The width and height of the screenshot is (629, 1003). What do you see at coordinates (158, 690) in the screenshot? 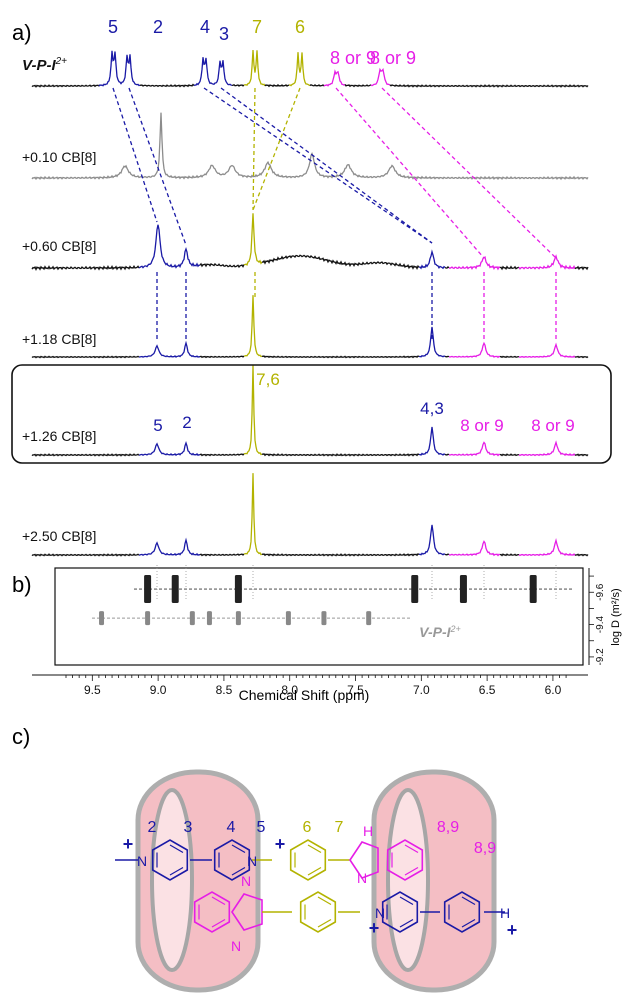
I see `x-tick-label: 9.0` at bounding box center [158, 690].